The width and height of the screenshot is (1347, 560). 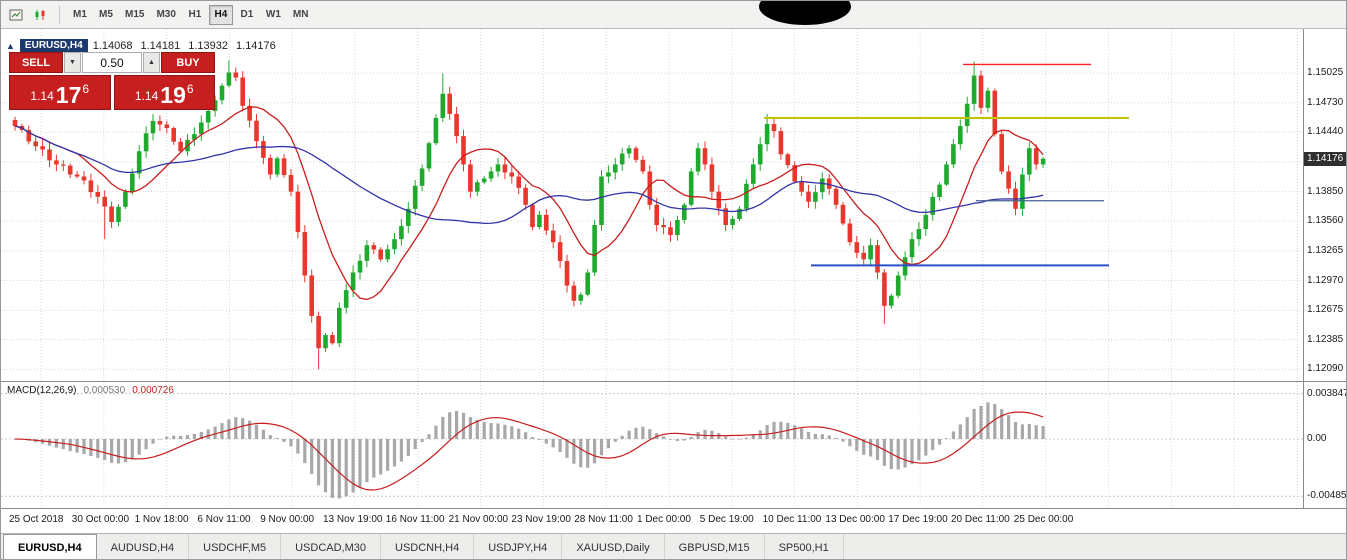 What do you see at coordinates (161, 519) in the screenshot?
I see `time-axis-label: 1 Nov 18:00` at bounding box center [161, 519].